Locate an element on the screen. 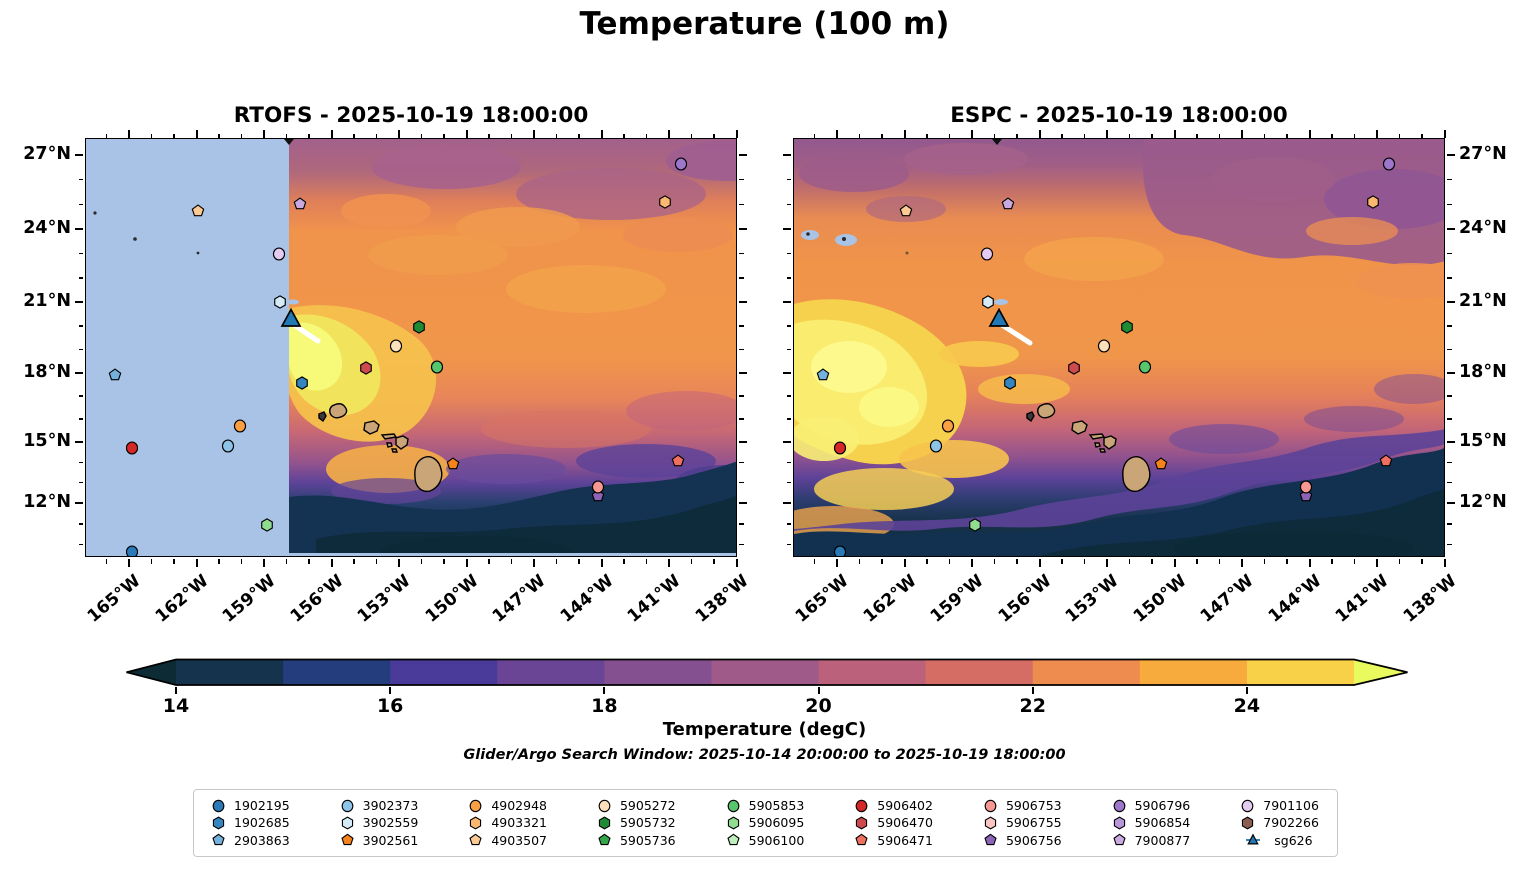  legend-item-5906470: 5906470 is located at coordinates (894, 822).